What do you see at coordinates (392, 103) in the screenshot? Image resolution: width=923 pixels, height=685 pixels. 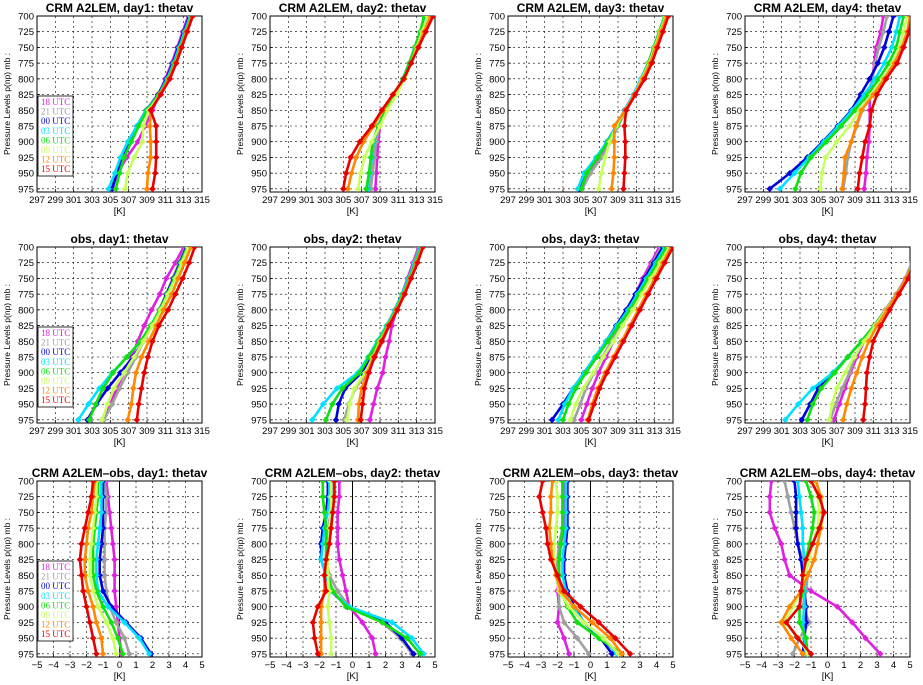 I see `series-line-09-utc` at bounding box center [392, 103].